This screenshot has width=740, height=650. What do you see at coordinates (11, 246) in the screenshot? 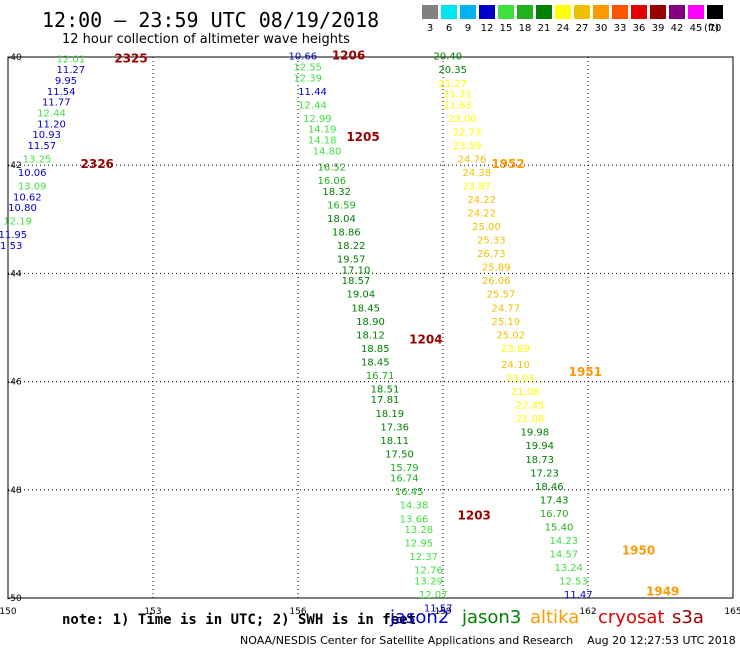
I see `wave-height-label-s3a: 11.53` at bounding box center [11, 246].